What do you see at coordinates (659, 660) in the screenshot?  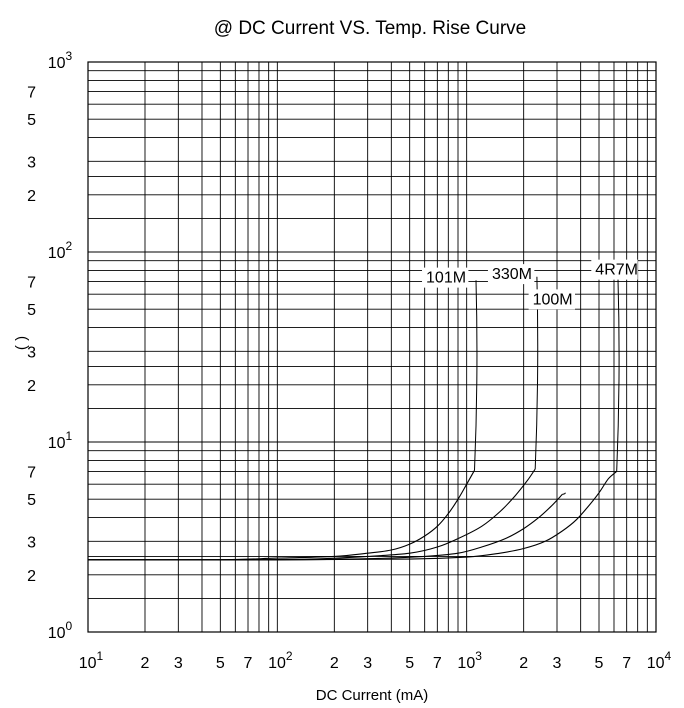 I see `x-tick-label: 10⁴` at bounding box center [659, 660].